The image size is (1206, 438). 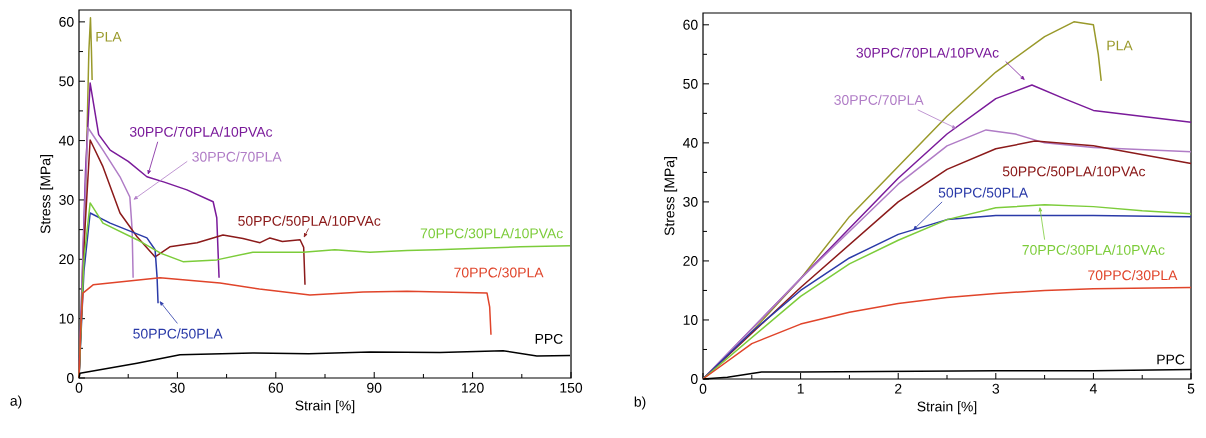 I want to click on text: 30PPC/70PLA/10PVAc, so click(x=927, y=52).